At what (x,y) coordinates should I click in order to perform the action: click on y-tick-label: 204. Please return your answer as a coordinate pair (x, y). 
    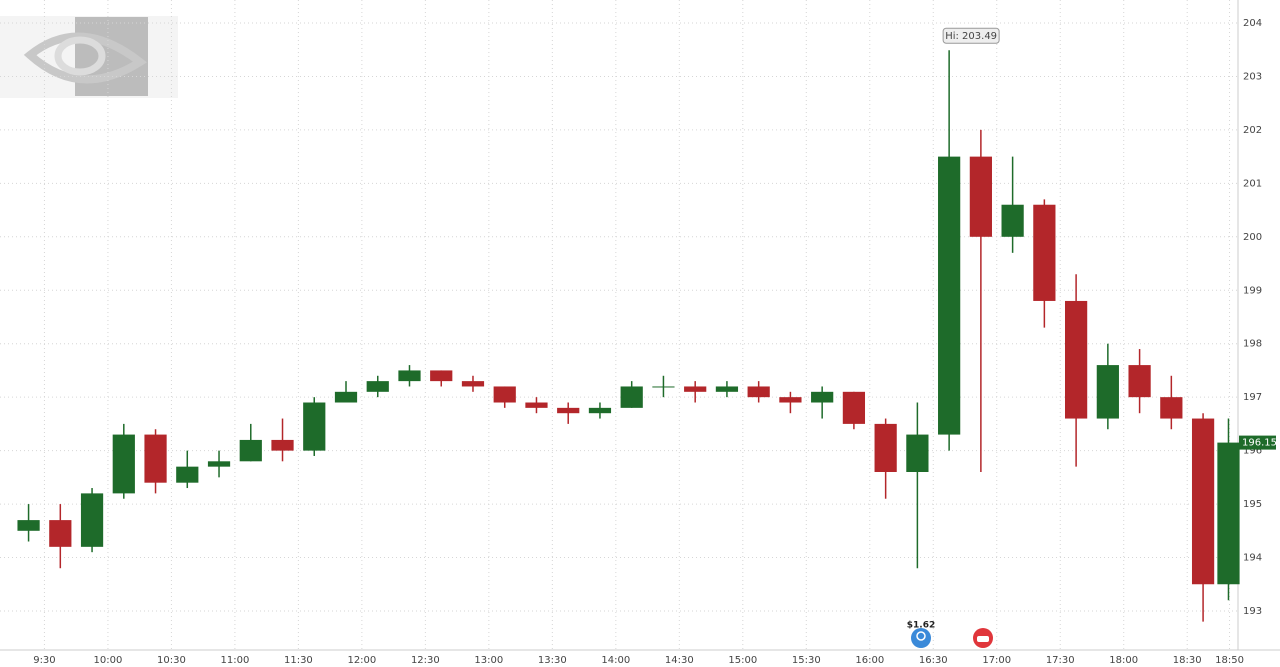
    Looking at the image, I should click on (1252, 23).